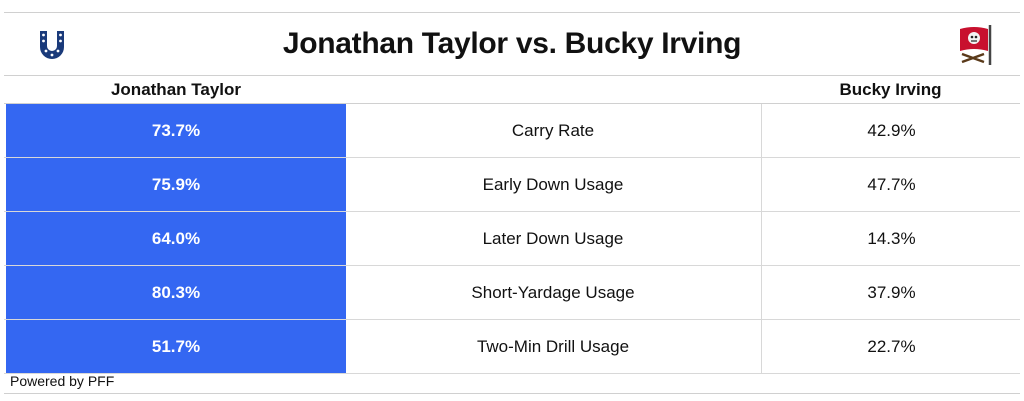  What do you see at coordinates (176, 184) in the screenshot?
I see `left-value: 75.9%` at bounding box center [176, 184].